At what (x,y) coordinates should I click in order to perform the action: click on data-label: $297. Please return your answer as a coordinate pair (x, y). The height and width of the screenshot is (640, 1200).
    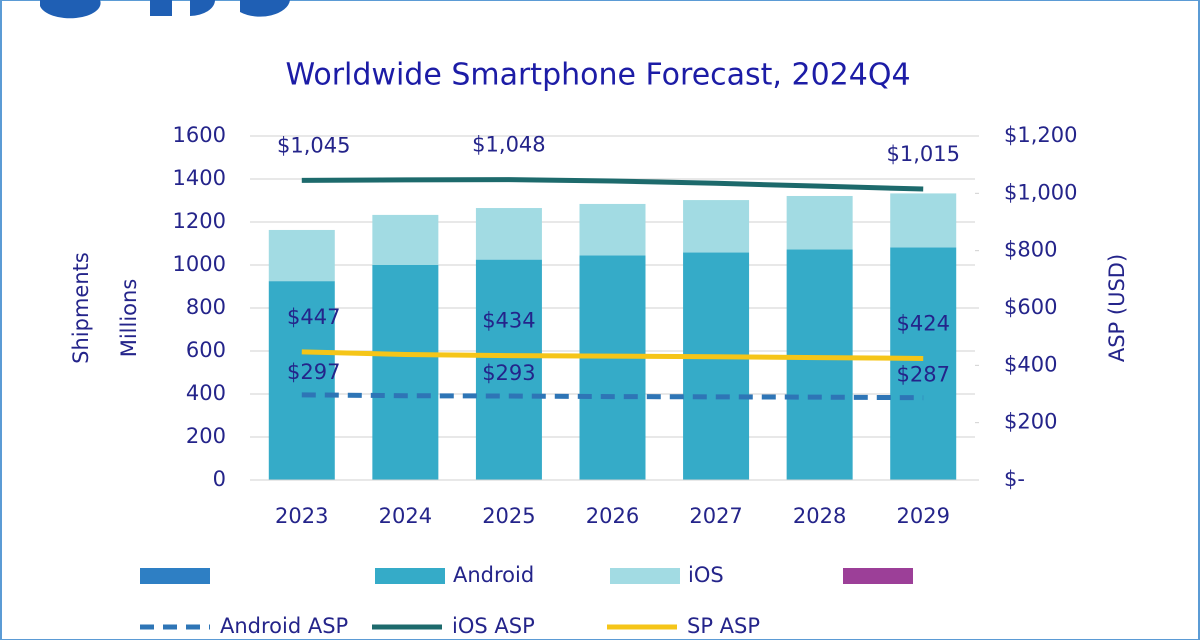
    Looking at the image, I should click on (313, 372).